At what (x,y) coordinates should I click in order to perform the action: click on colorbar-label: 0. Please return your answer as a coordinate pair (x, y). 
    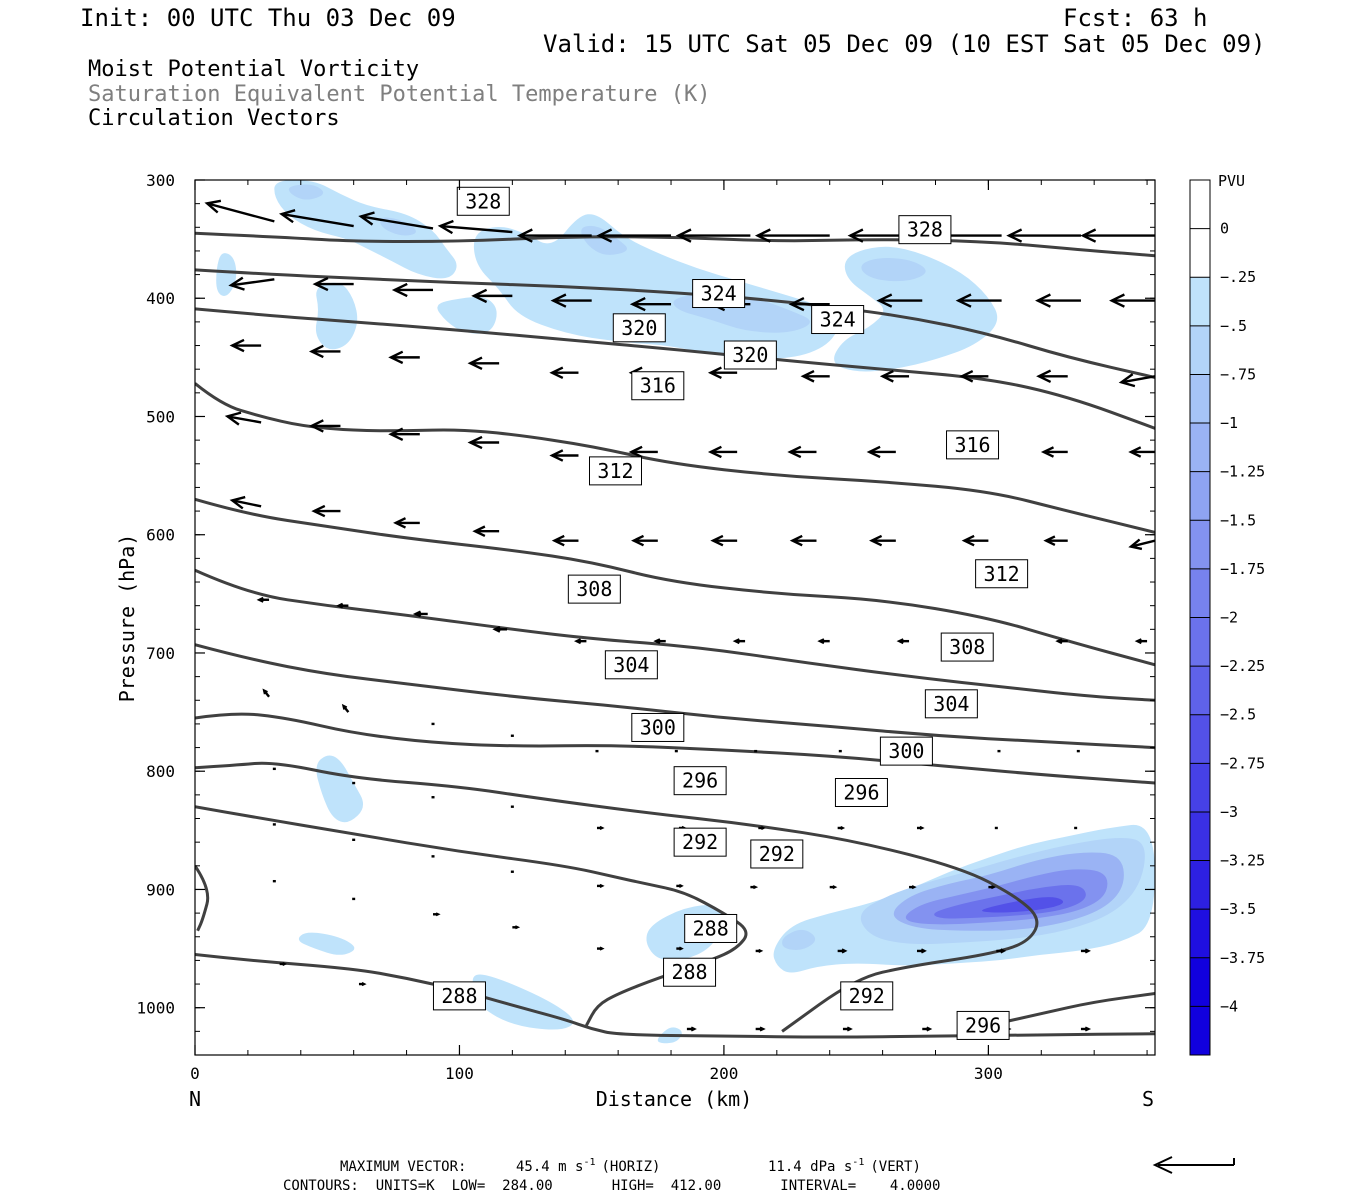
    Looking at the image, I should click on (1224, 229).